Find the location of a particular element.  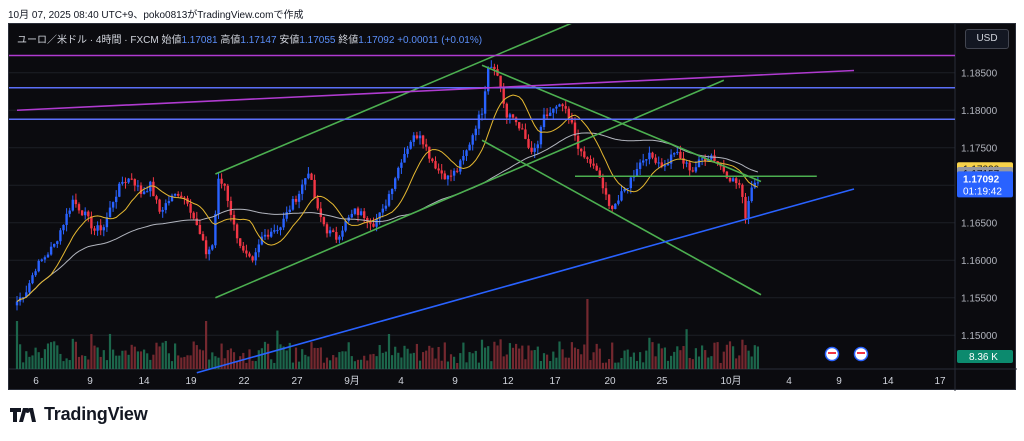

symbol-label: ユーロ／米ドル · 4時間 · FXCM is located at coordinates (88, 40).